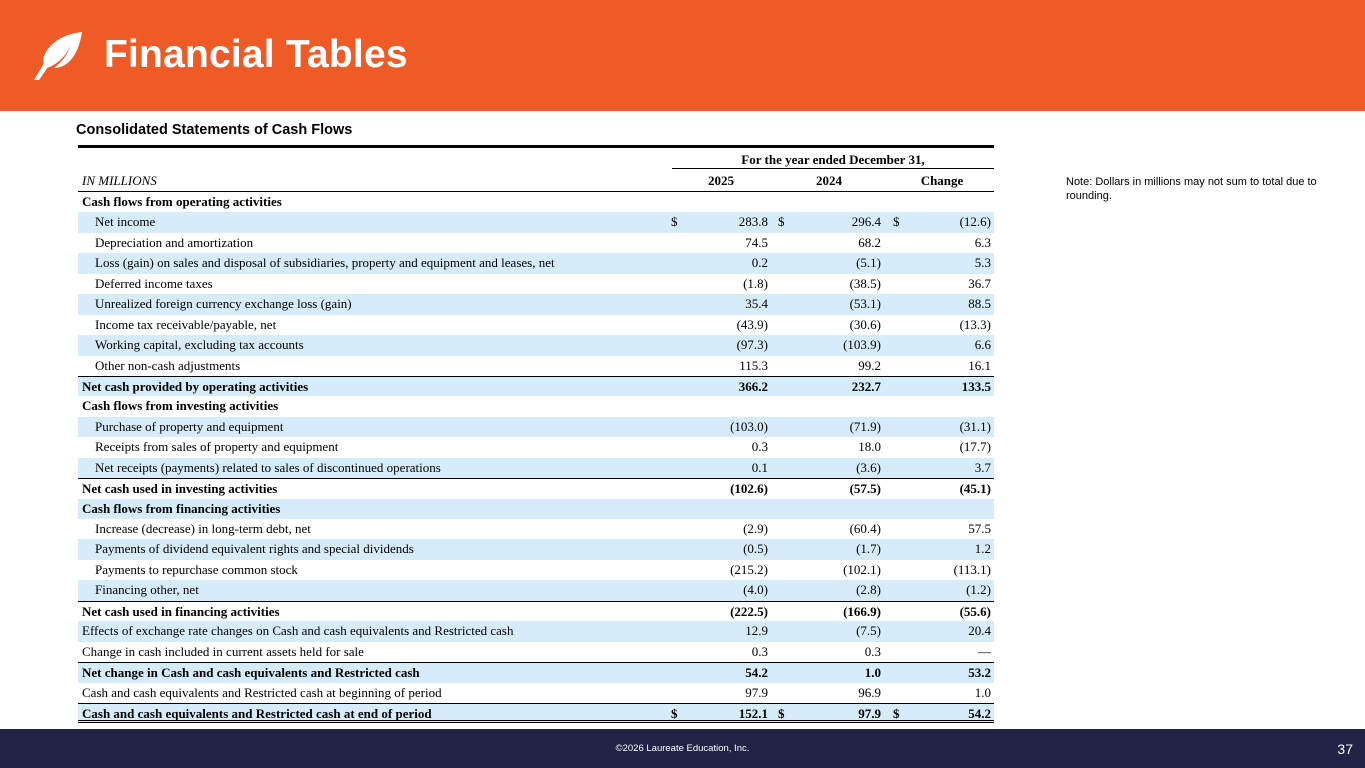 This screenshot has height=768, width=1365. What do you see at coordinates (756, 304) in the screenshot?
I see `cell-2025: 35.4` at bounding box center [756, 304].